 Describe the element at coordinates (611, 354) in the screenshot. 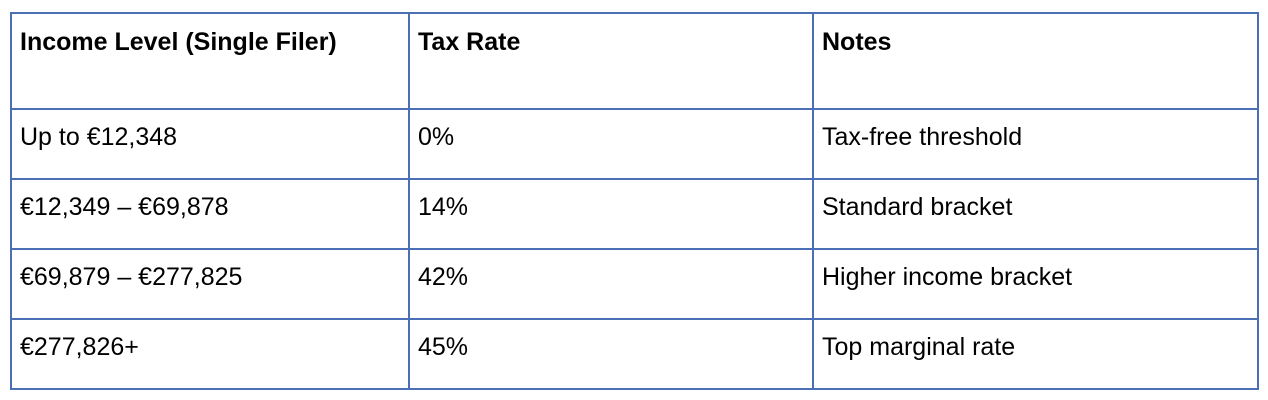

I see `tax-rate-cell: 45%` at that location.